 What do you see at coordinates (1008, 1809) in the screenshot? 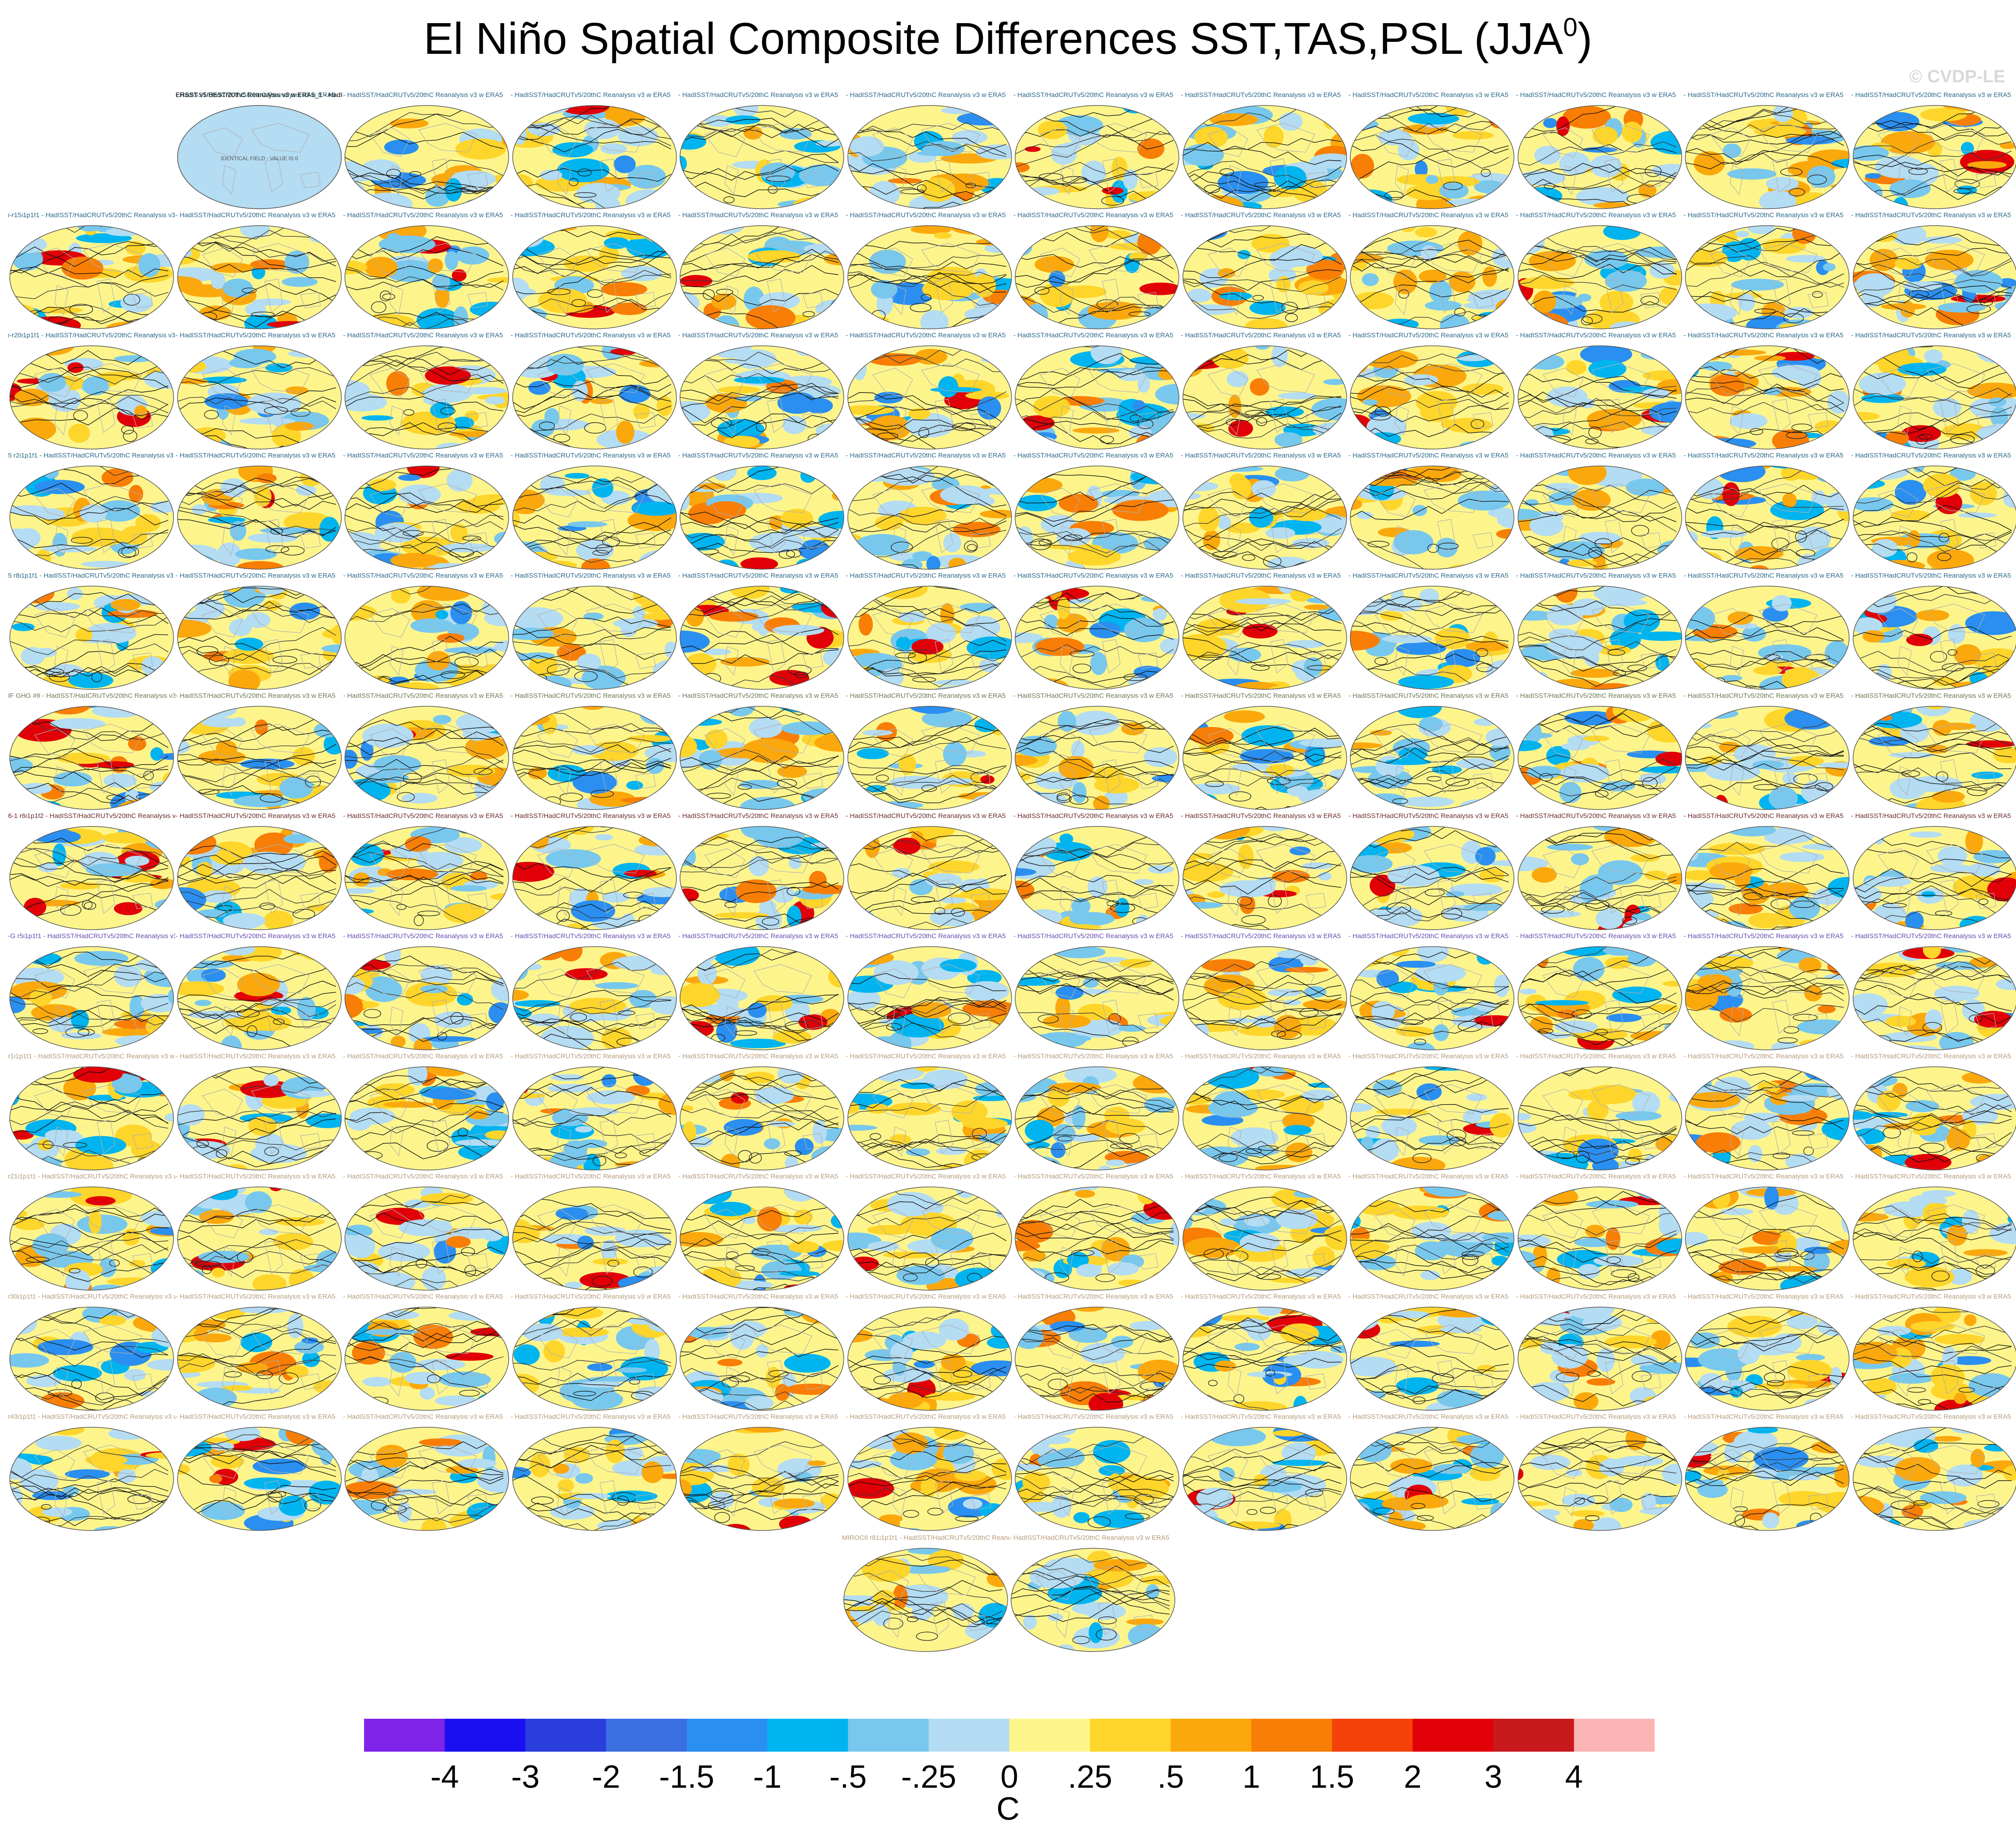
I see `colorbar-unit: C` at bounding box center [1008, 1809].